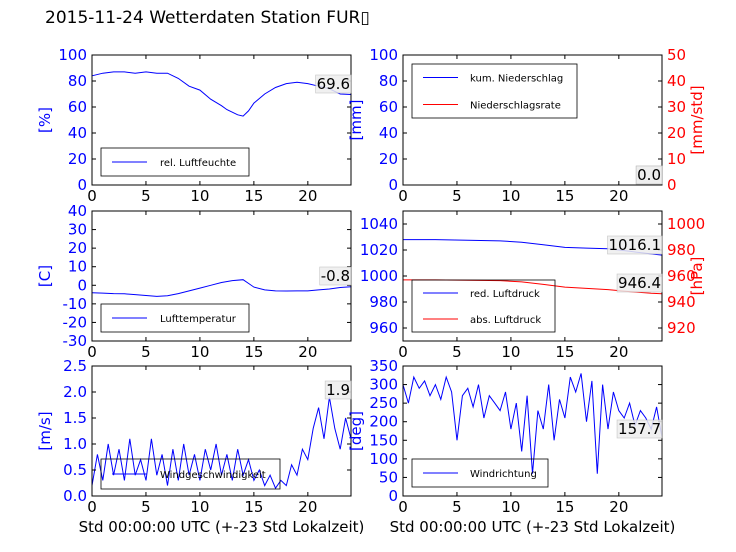  I want to click on y-right-tick-label: 980, so click(681, 250).